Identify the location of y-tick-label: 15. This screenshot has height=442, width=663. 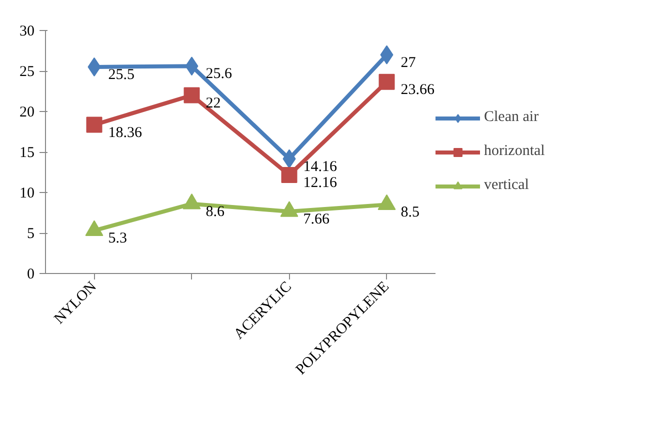
(27, 153).